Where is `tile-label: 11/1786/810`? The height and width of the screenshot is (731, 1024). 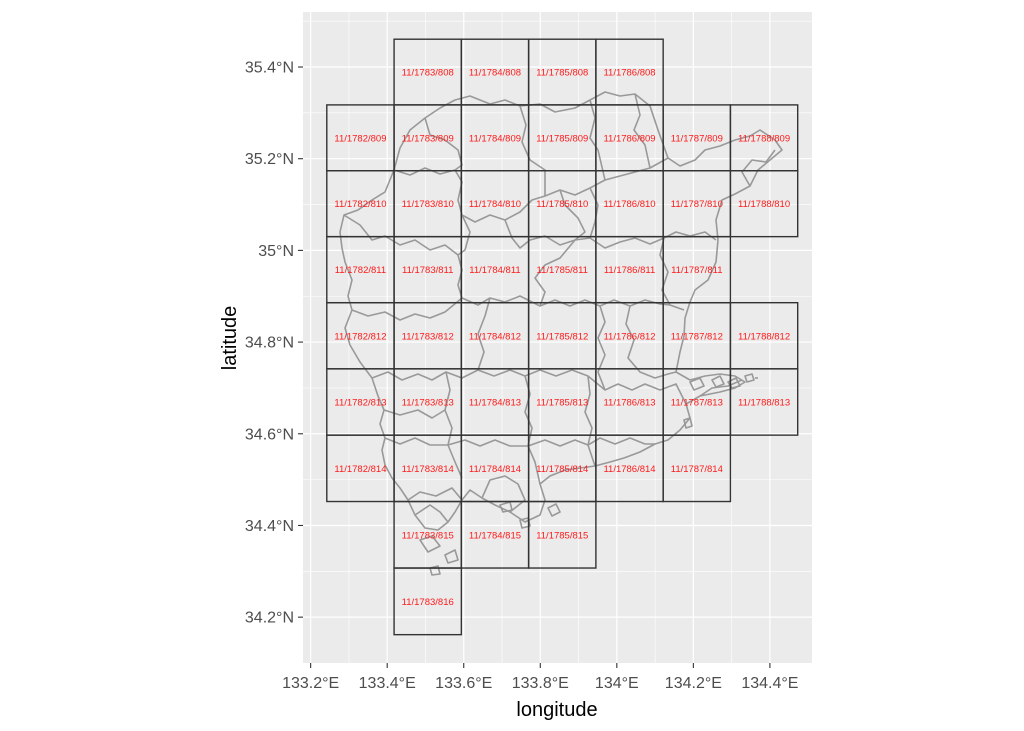
tile-label: 11/1786/810 is located at coordinates (629, 204).